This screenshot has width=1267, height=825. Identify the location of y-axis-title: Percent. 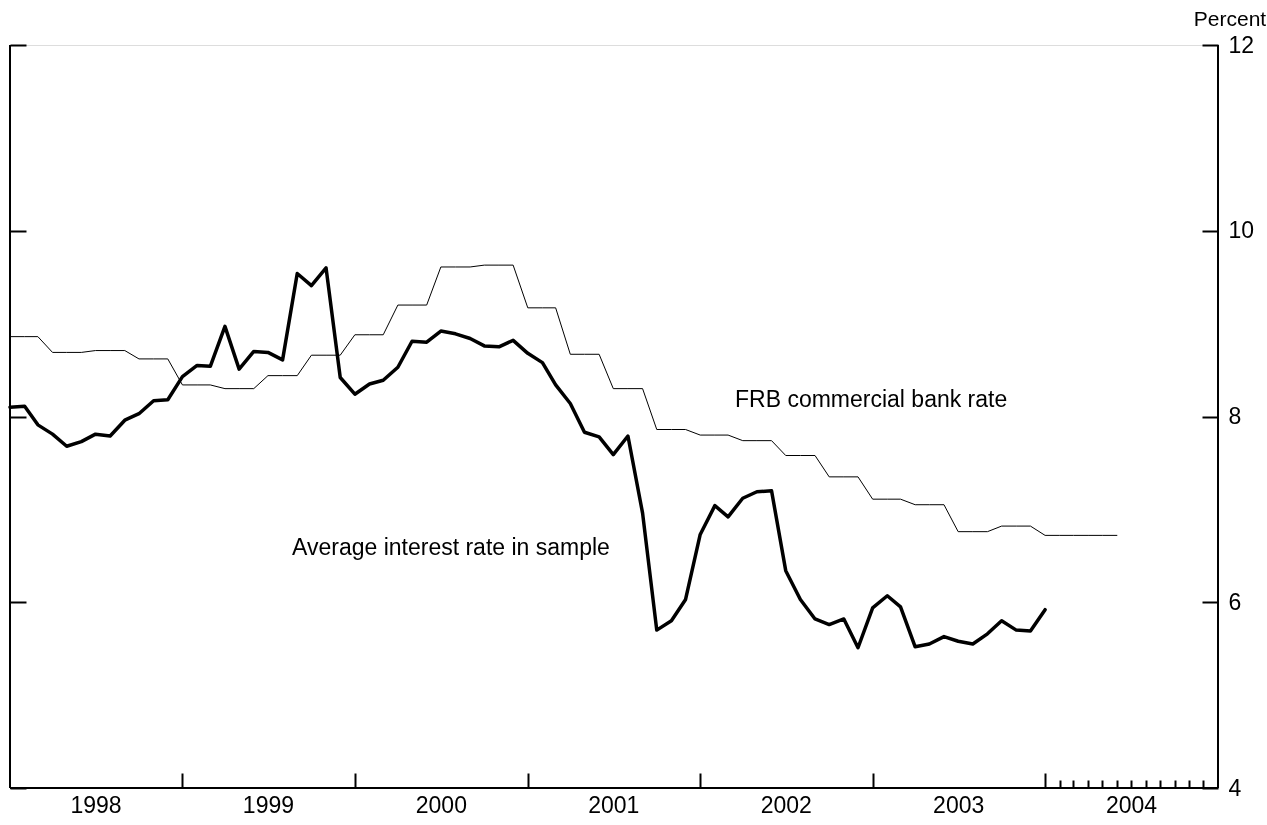
(1230, 18).